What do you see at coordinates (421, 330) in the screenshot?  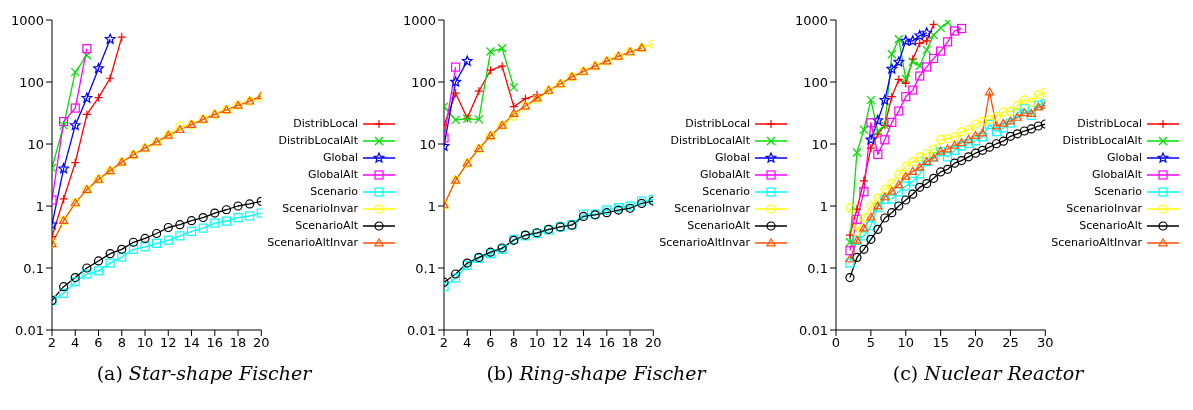 I see `y-tick-label: 0.01` at bounding box center [421, 330].